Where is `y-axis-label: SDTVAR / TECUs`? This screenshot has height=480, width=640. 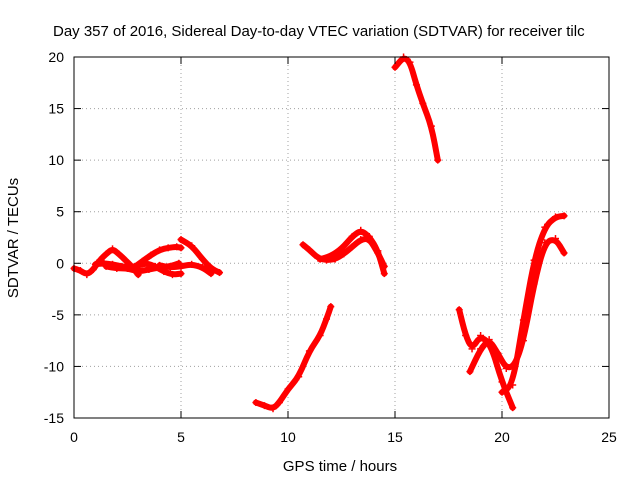
y-axis-label: SDTVAR / TECUs is located at coordinates (13, 238).